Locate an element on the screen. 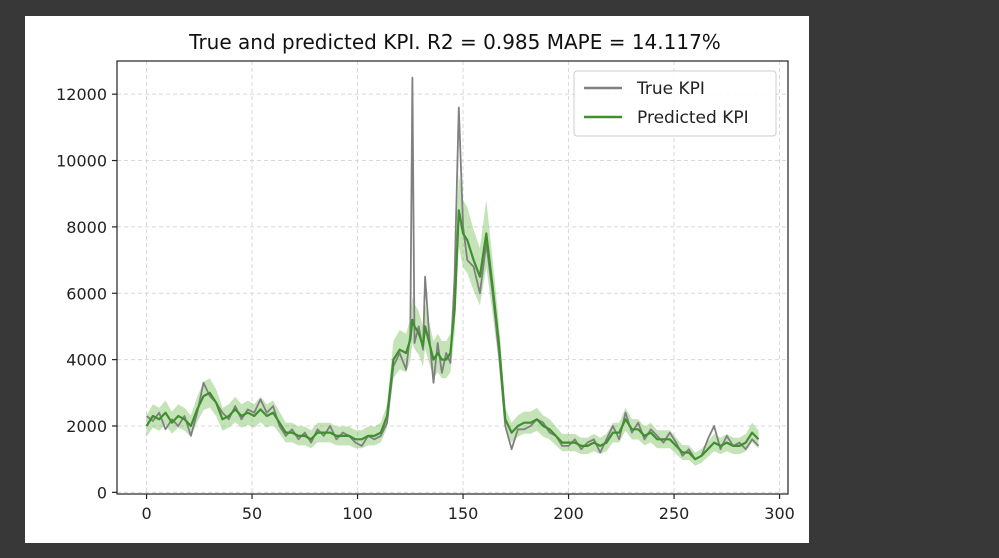 The width and height of the screenshot is (999, 558). x-tick-label: 150 is located at coordinates (463, 513).